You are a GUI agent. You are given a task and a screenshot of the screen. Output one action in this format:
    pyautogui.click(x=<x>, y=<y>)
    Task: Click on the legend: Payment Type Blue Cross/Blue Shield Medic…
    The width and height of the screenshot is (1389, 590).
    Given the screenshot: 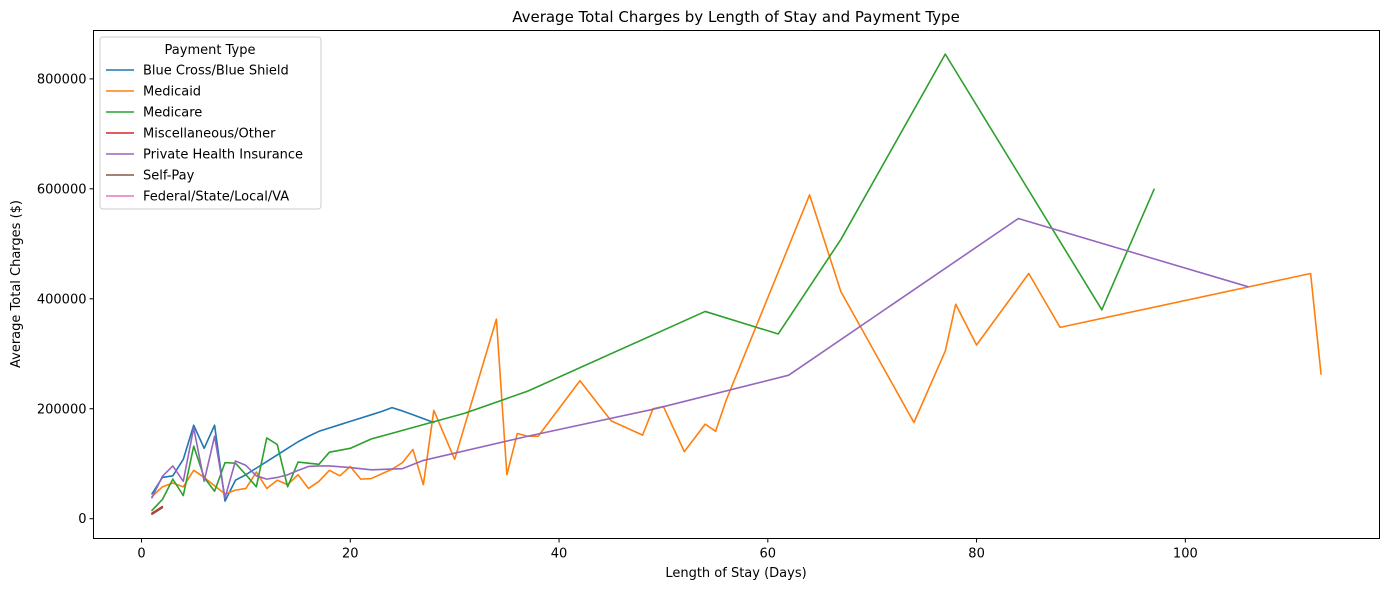 What is the action you would take?
    pyautogui.click(x=210, y=123)
    